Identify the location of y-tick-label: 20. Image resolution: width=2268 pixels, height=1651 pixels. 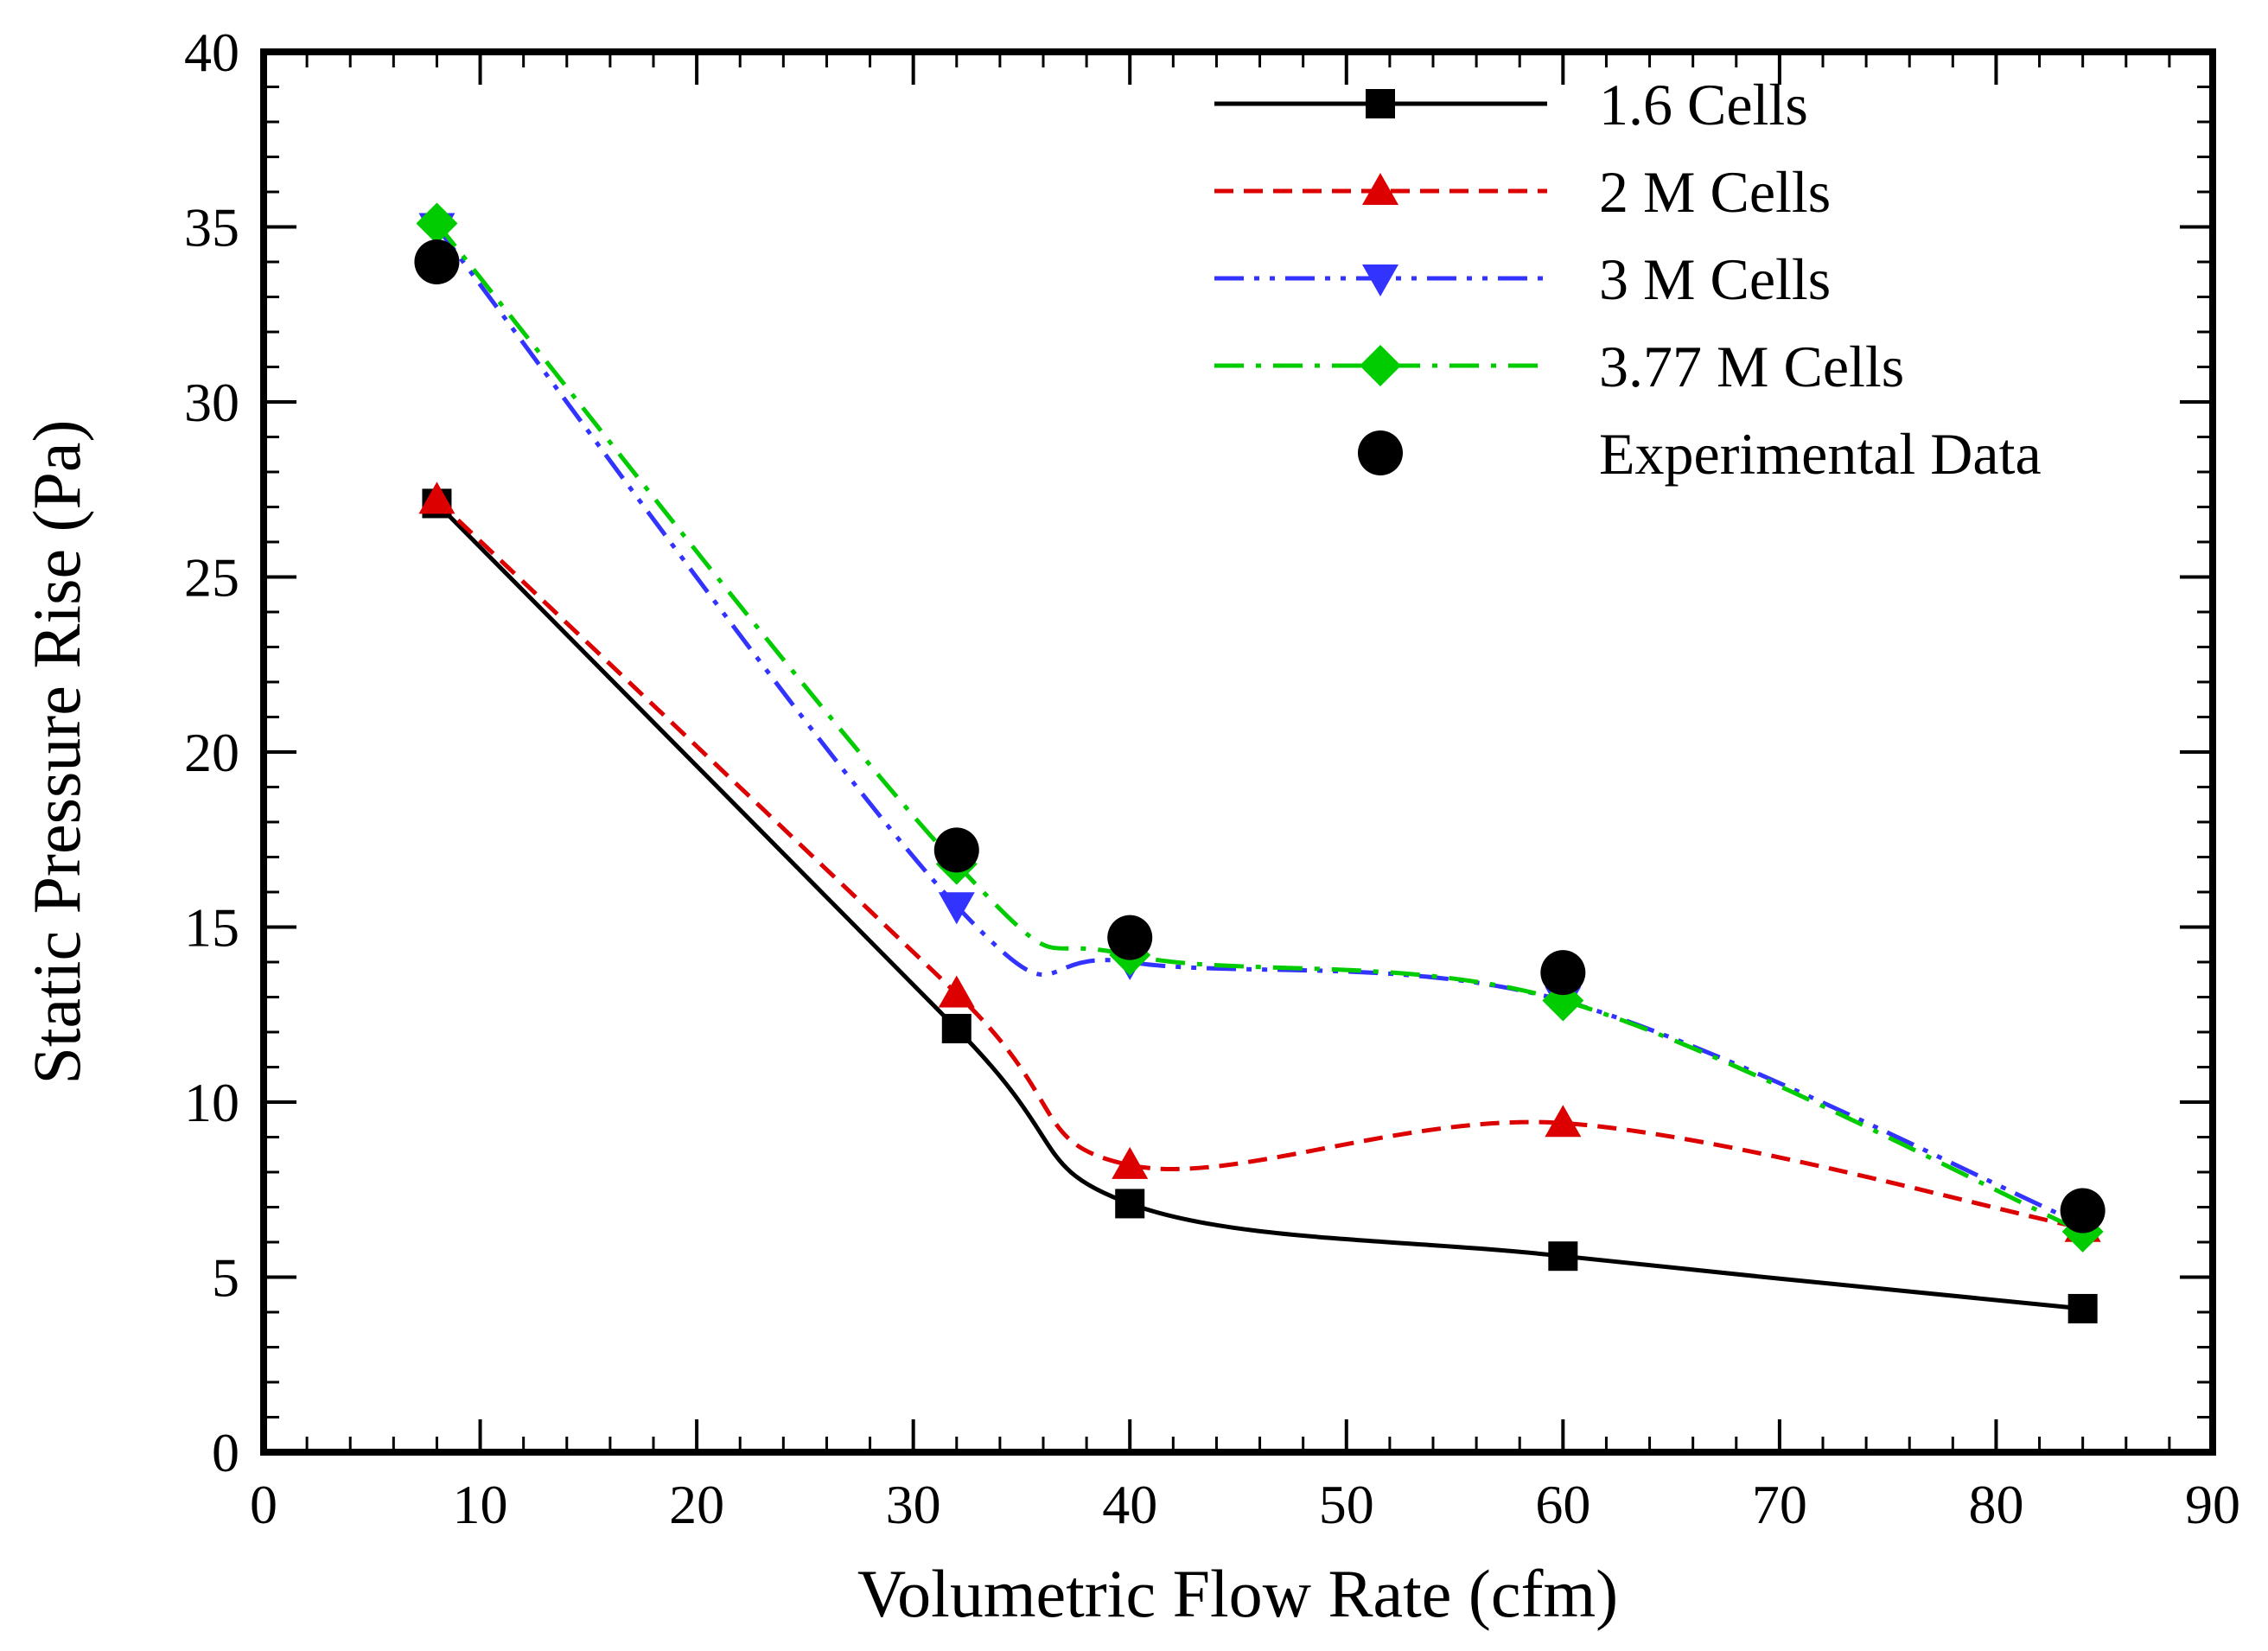
(211, 753).